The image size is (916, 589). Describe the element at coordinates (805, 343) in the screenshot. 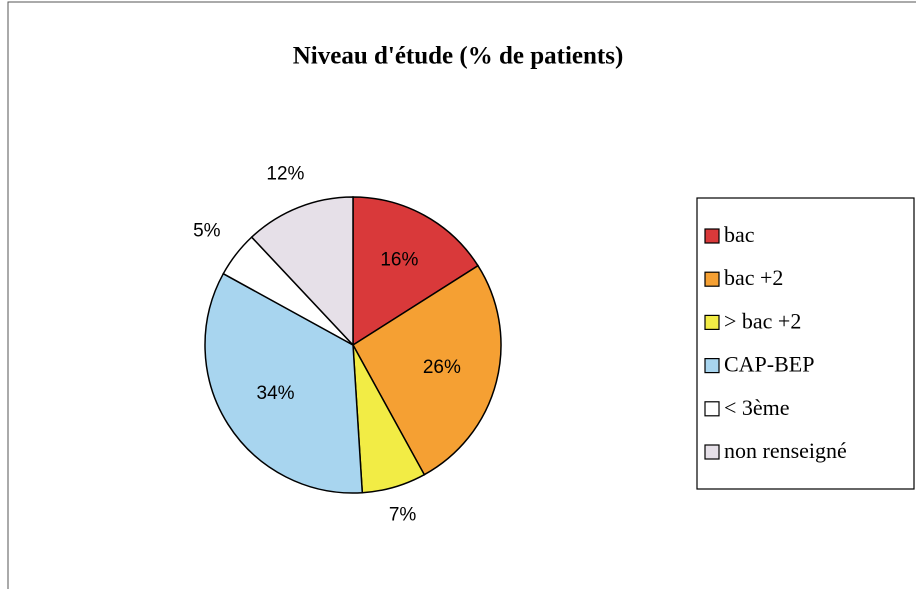

I see `legend-box` at that location.